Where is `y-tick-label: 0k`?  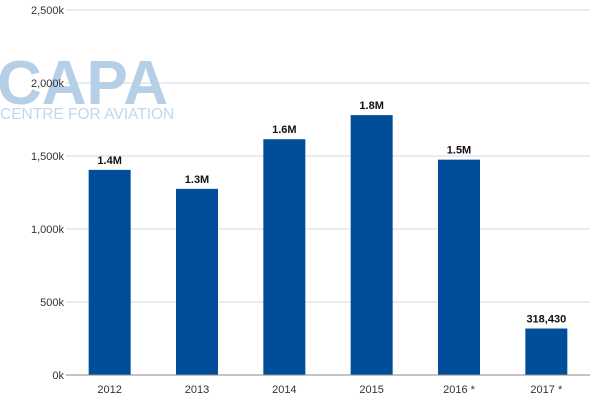 y-tick-label: 0k is located at coordinates (58, 376).